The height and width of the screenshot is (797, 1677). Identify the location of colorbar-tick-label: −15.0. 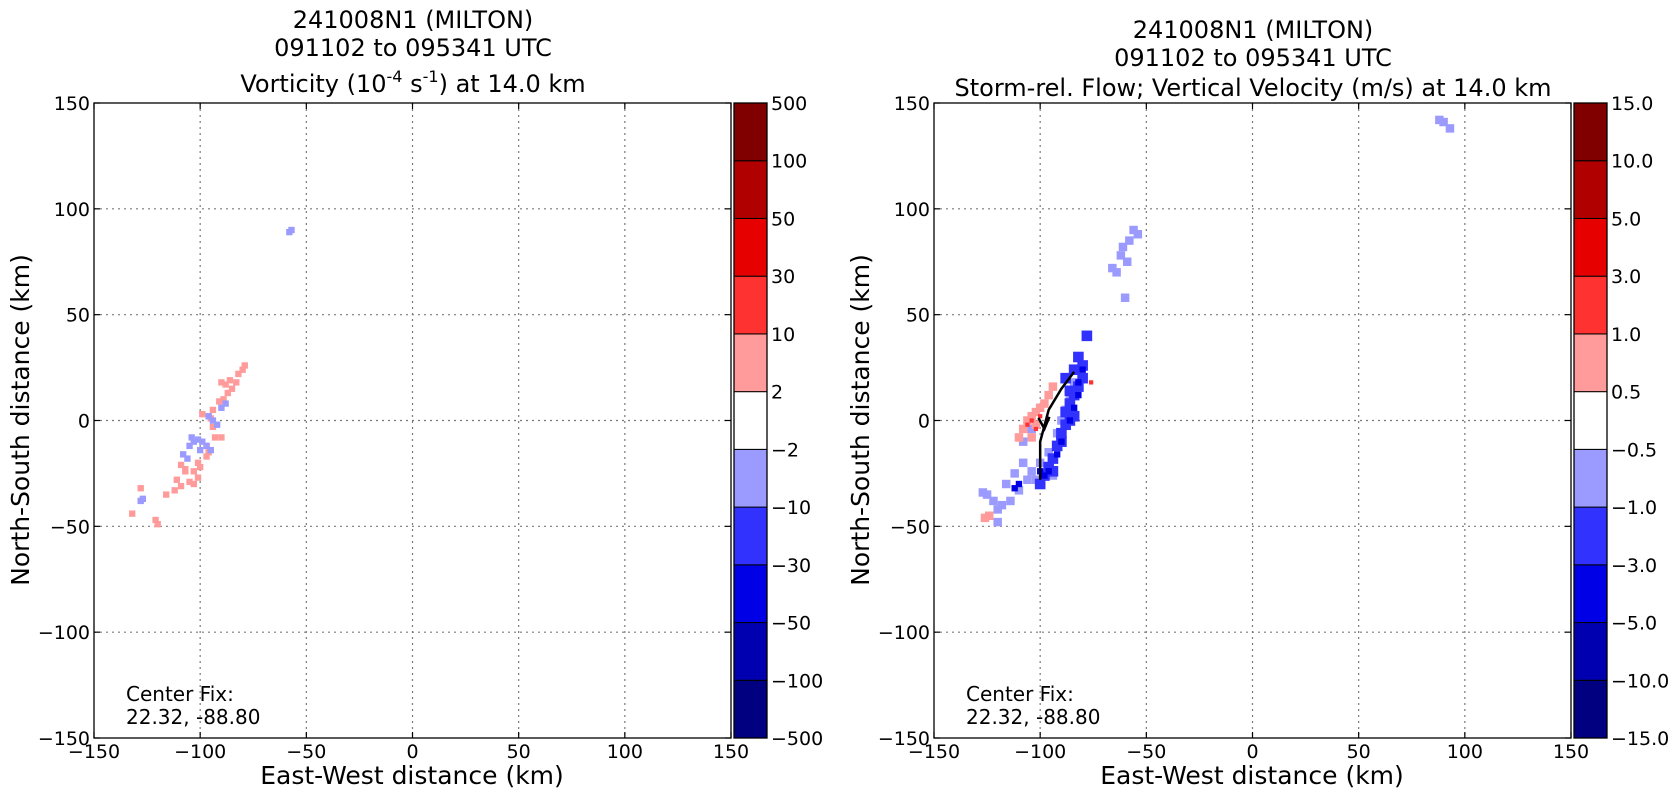
(1640, 739).